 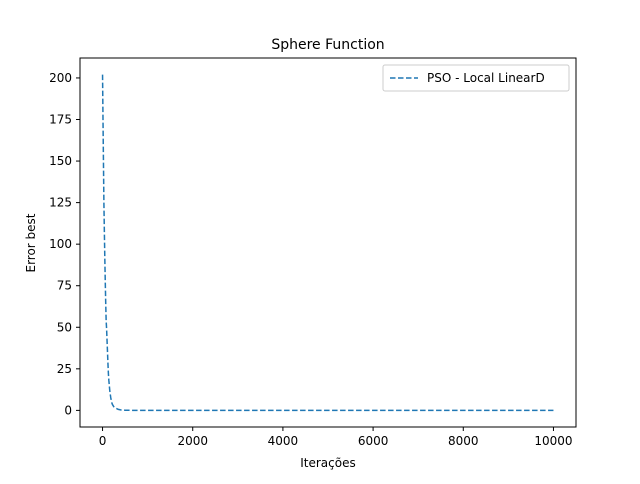 What do you see at coordinates (103, 441) in the screenshot?
I see `x-tick-label: 0` at bounding box center [103, 441].